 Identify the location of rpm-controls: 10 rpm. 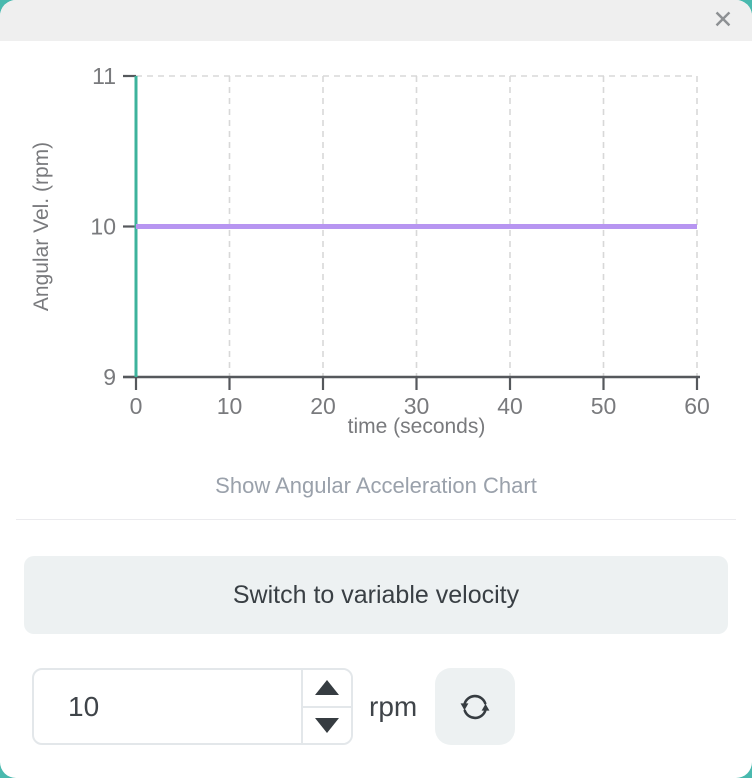
(392, 706).